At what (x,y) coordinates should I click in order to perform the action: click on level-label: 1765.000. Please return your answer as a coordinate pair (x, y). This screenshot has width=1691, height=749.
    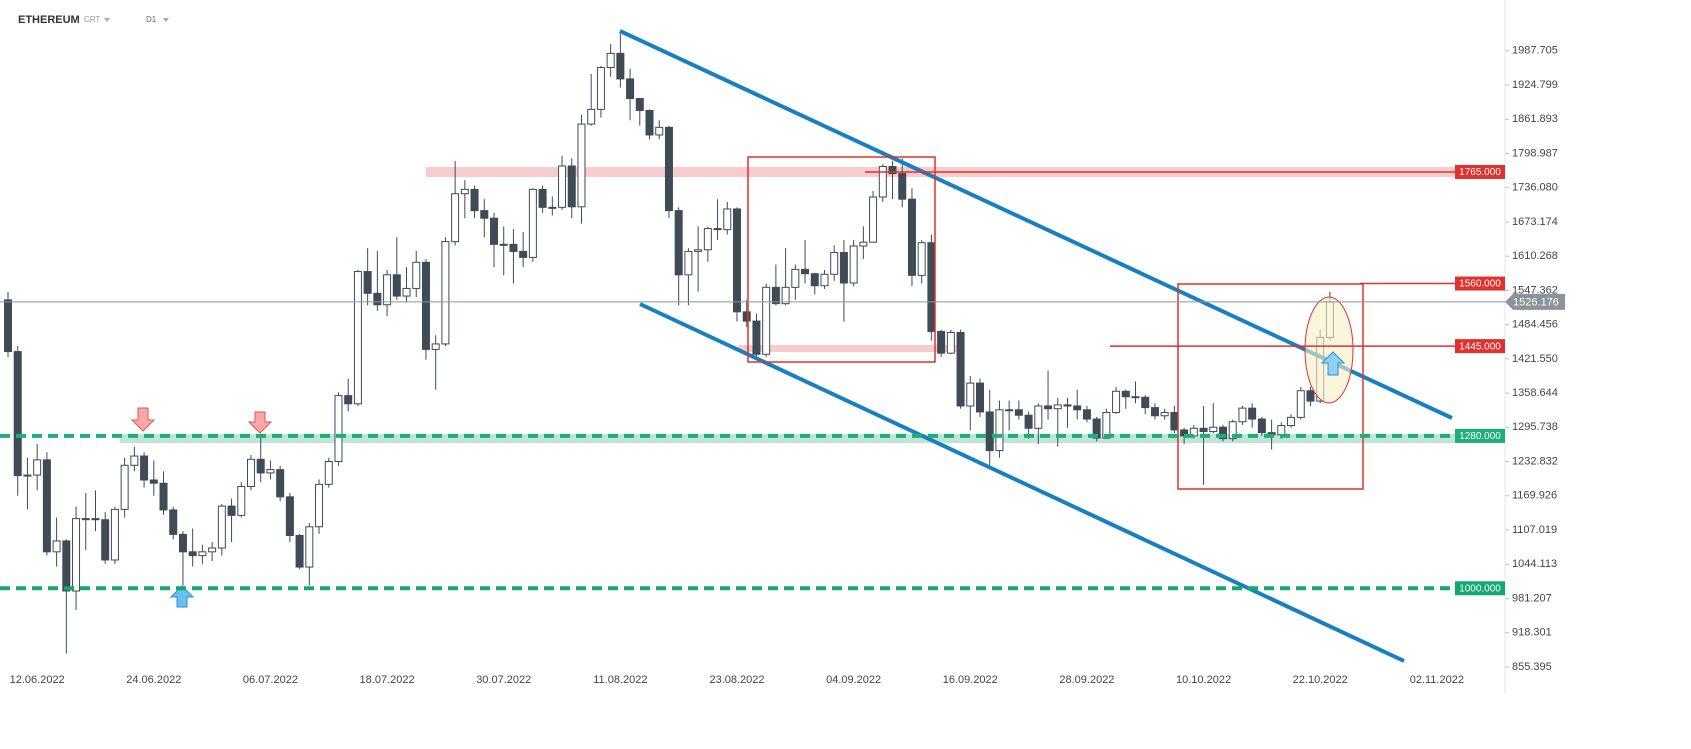
    Looking at the image, I should click on (1480, 172).